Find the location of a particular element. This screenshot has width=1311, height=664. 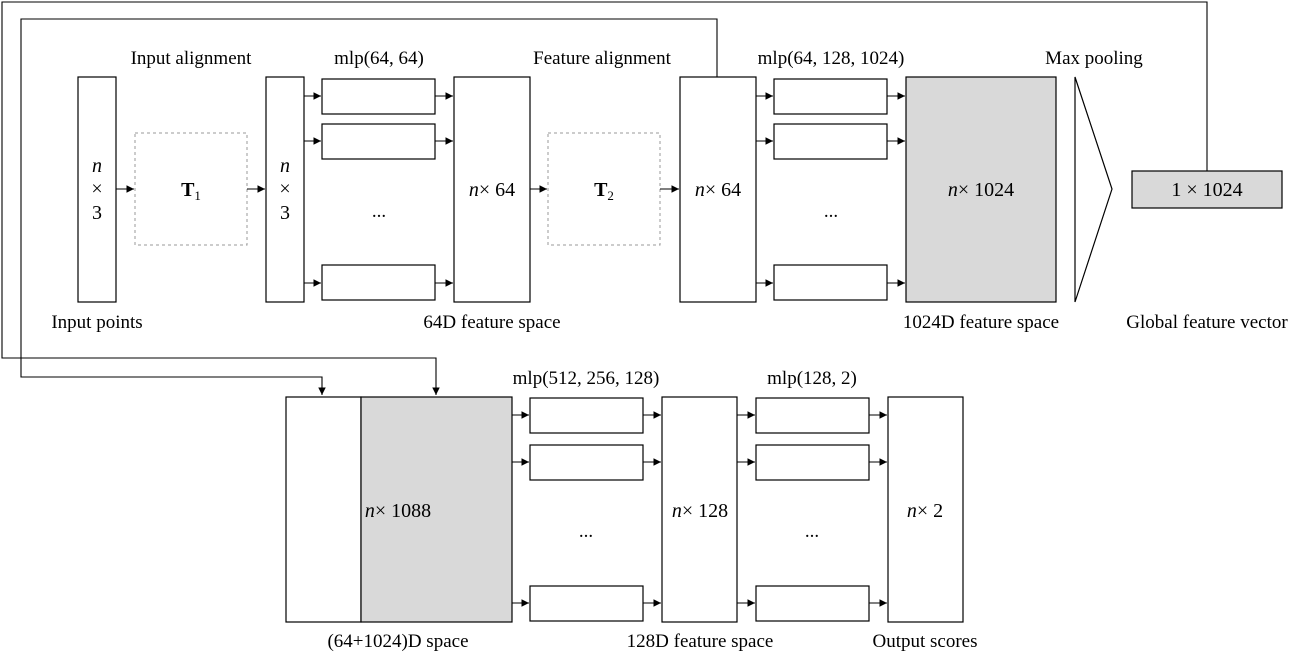

feat128-dim-text: n× 128 is located at coordinates (700, 511).